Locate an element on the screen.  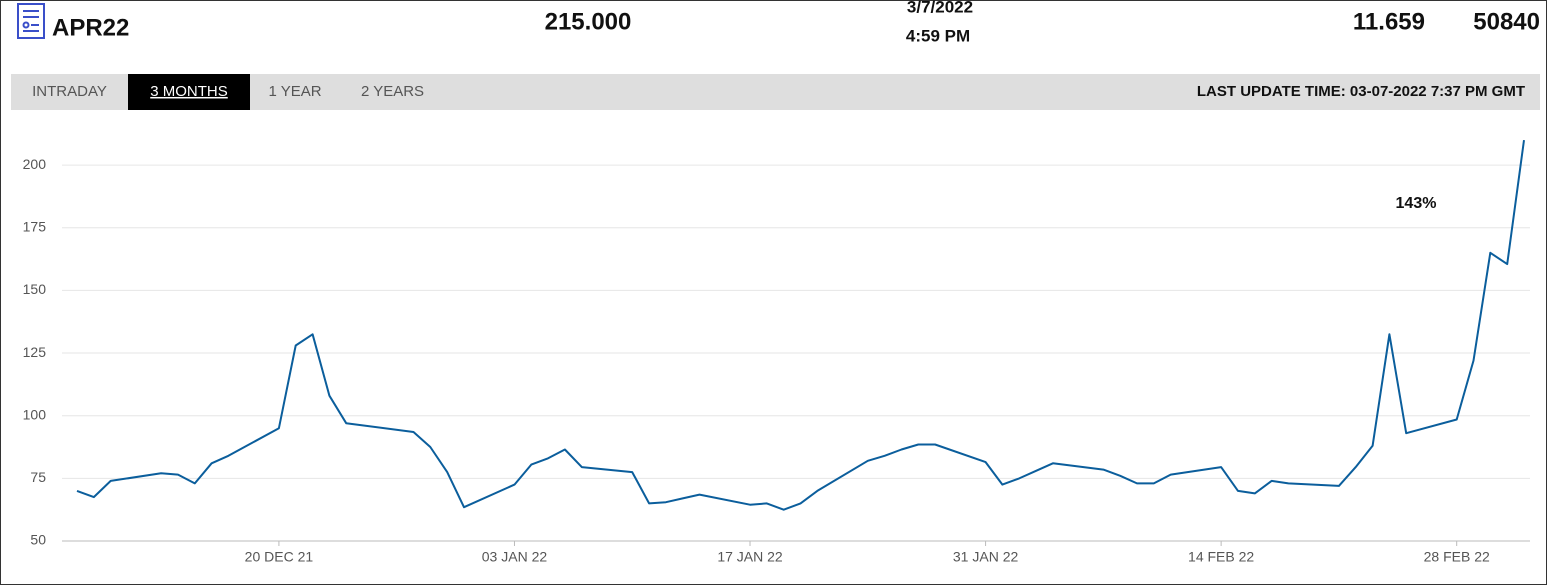
y-tick-label: 200 is located at coordinates (35, 164).